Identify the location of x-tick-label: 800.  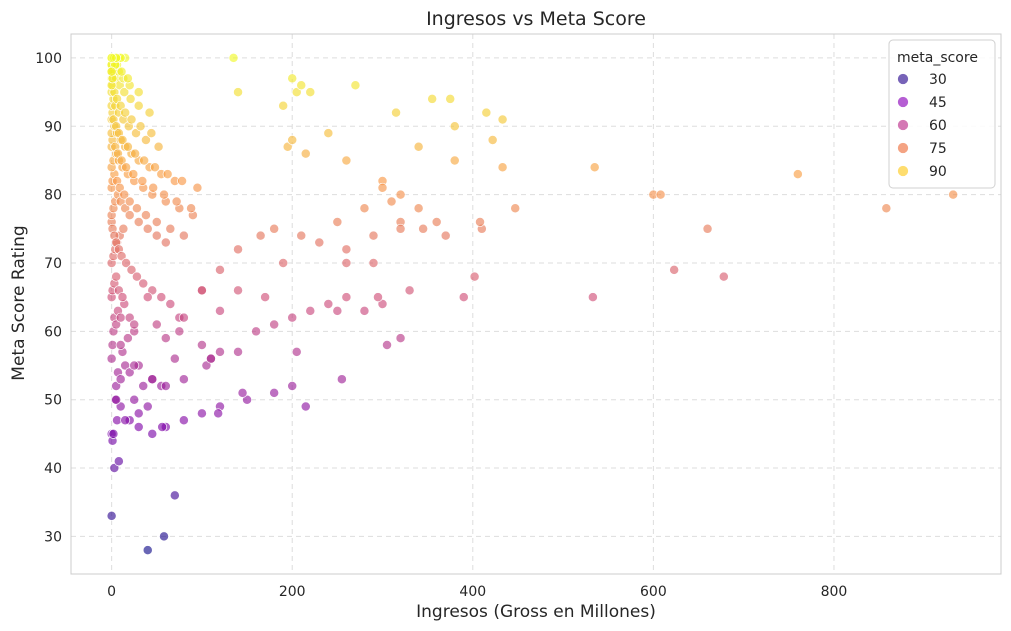
(834, 592).